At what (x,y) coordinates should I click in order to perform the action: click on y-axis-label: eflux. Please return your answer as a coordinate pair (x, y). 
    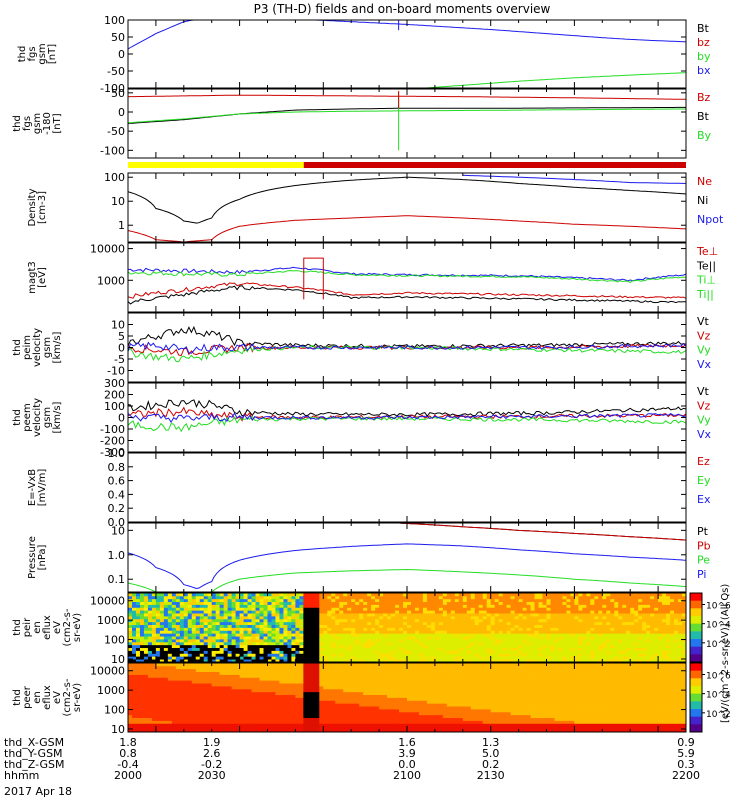
    Looking at the image, I should click on (47, 627).